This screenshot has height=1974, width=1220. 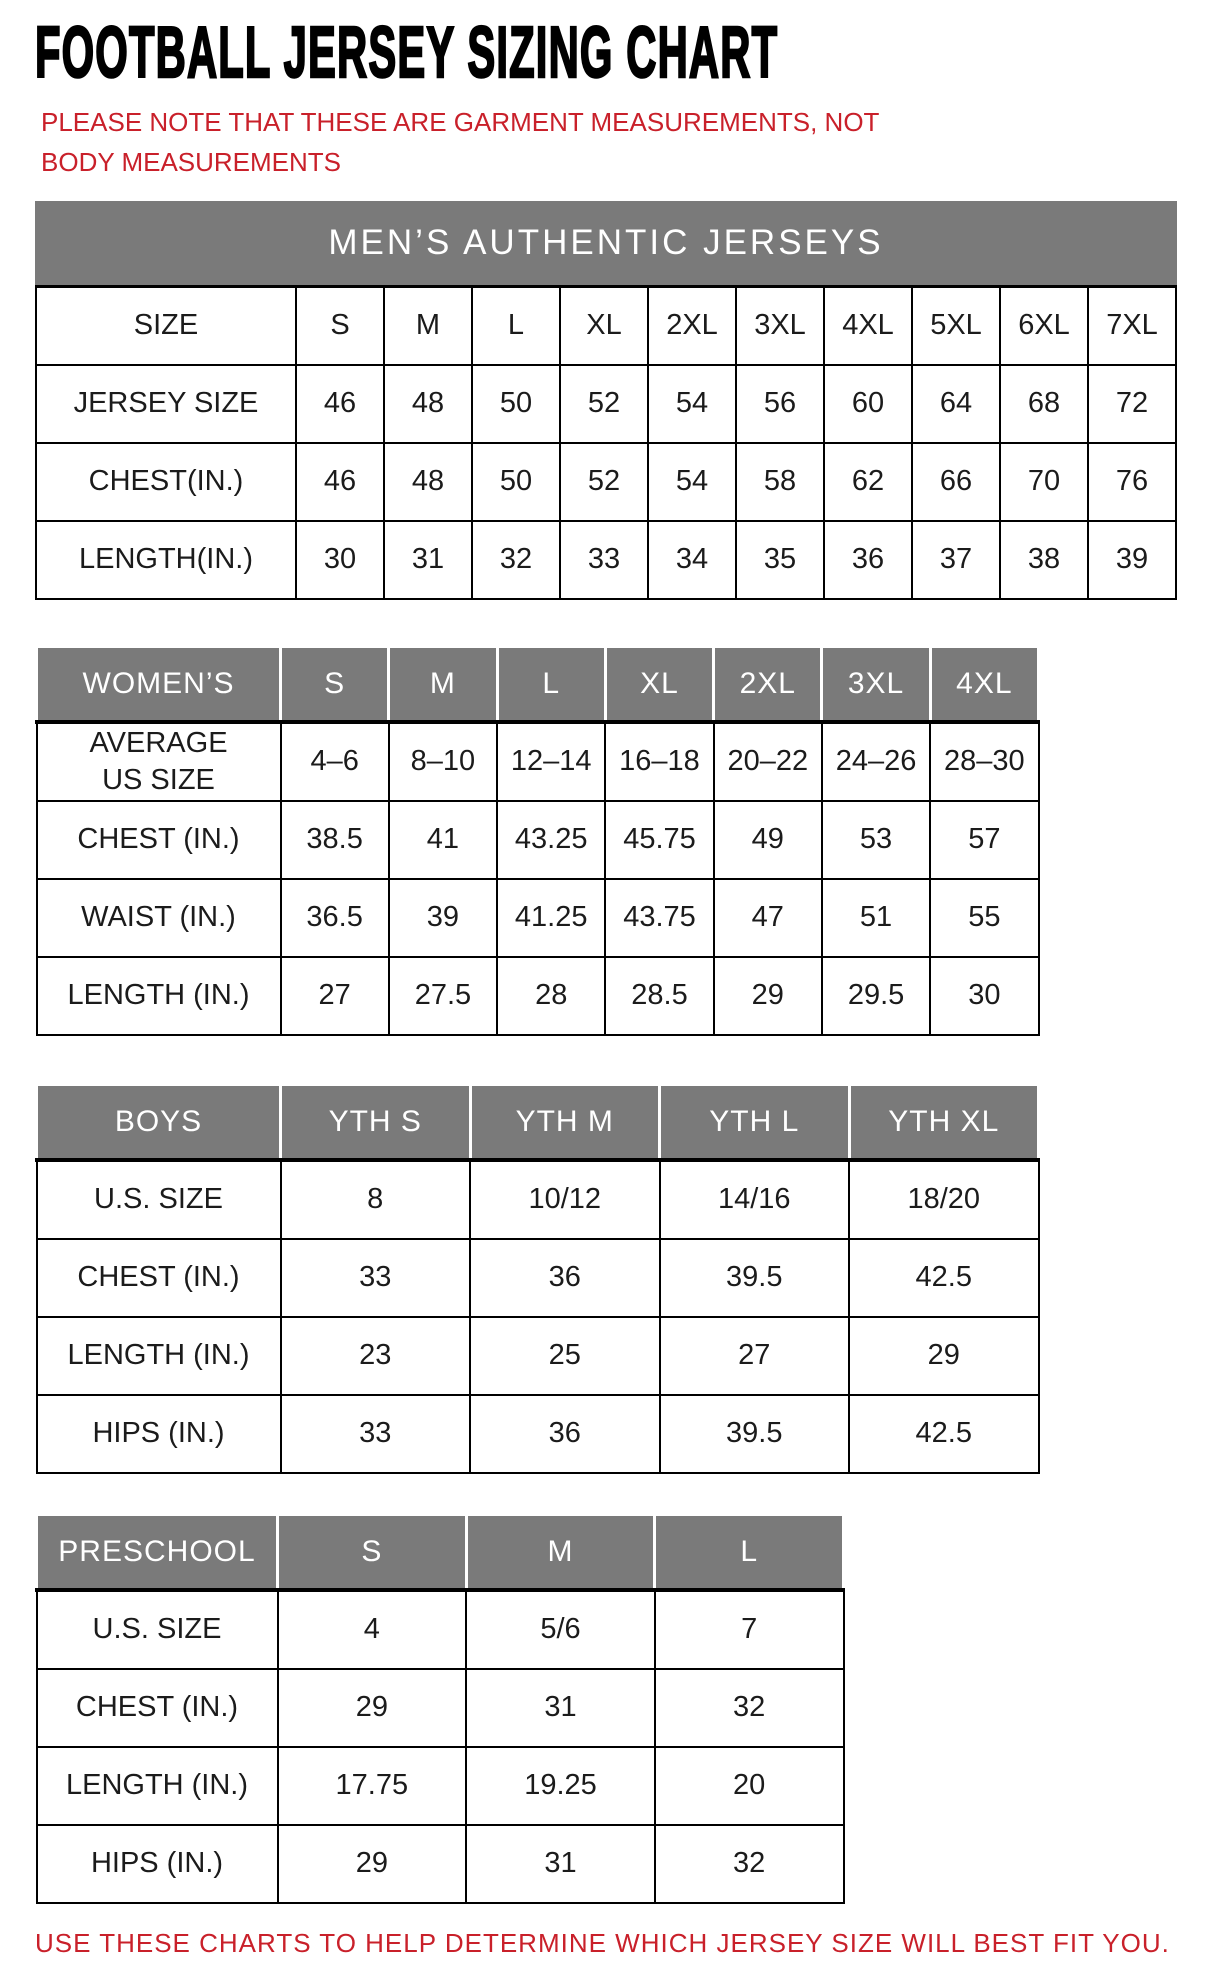 I want to click on data-cell: 28, so click(x=551, y=995).